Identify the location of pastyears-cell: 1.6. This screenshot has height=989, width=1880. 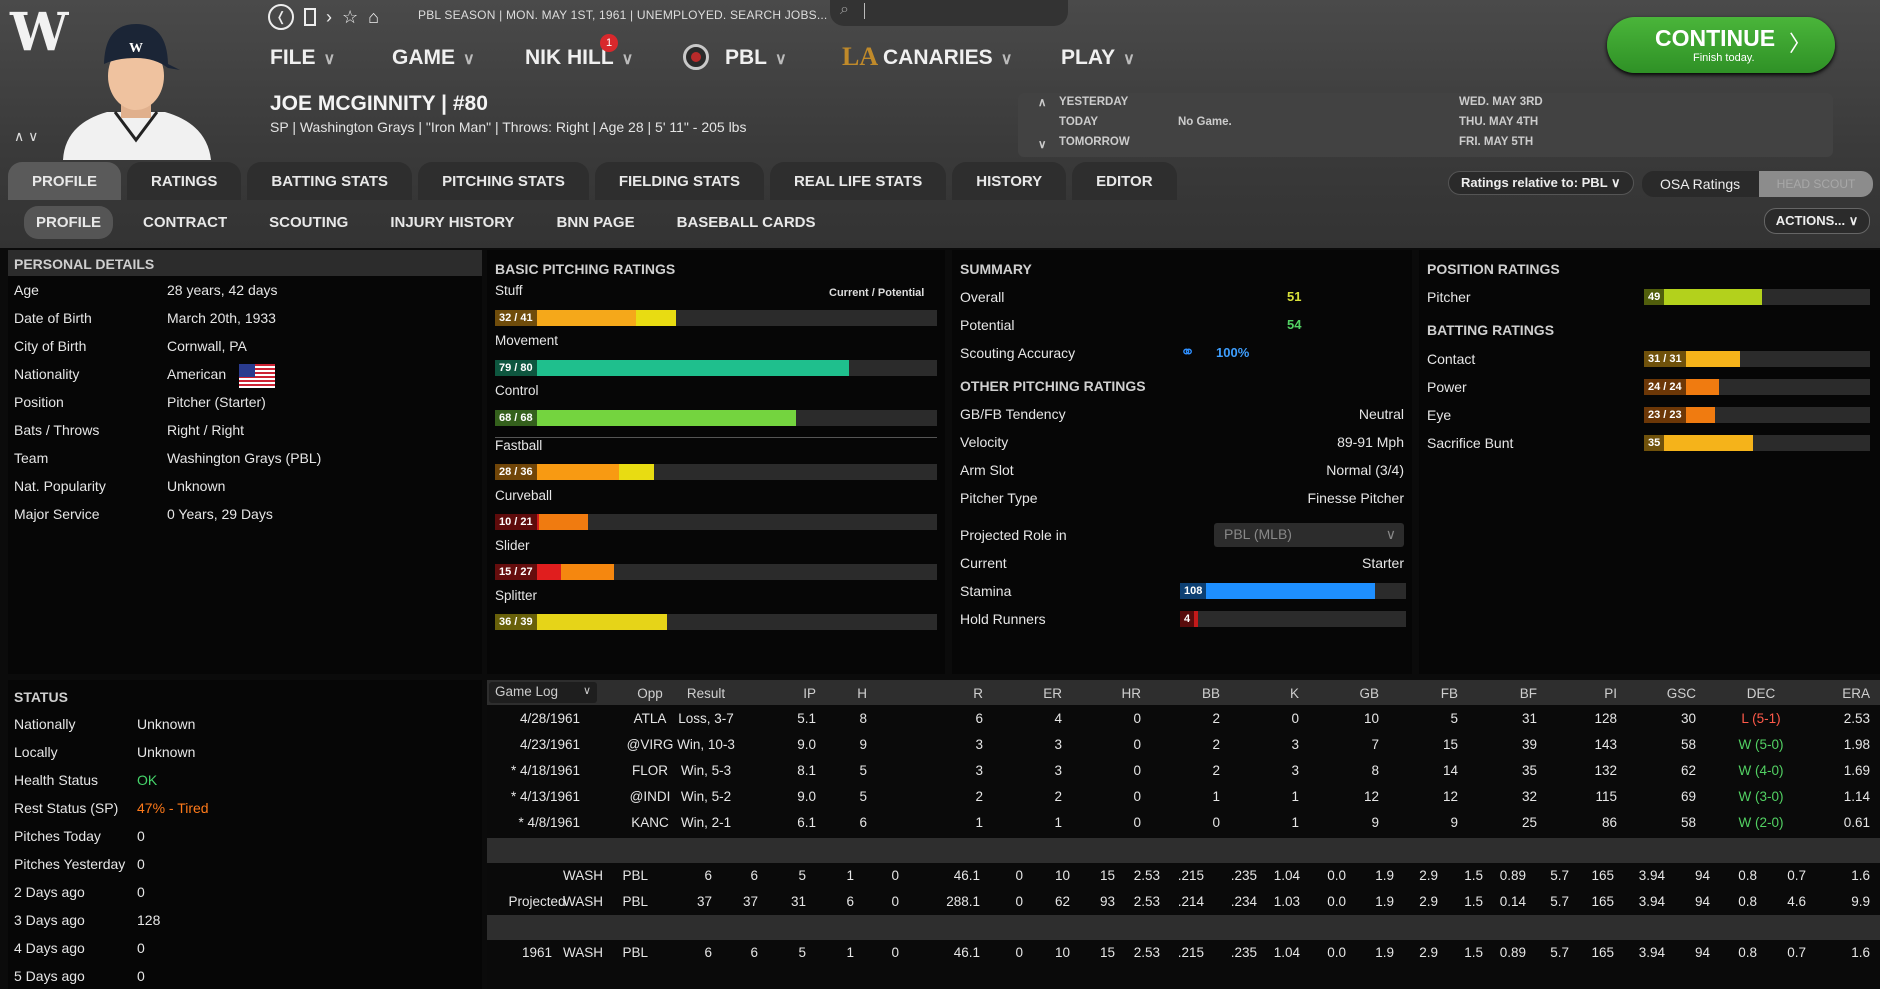
(1860, 952).